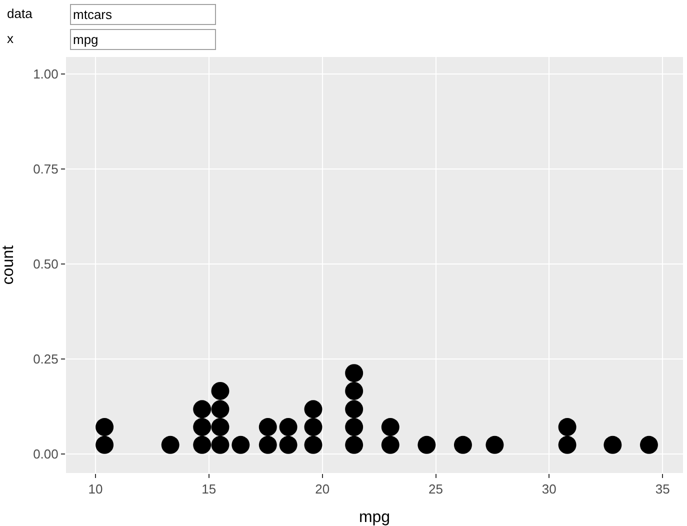  Describe the element at coordinates (10, 38) in the screenshot. I see `text: x` at that location.